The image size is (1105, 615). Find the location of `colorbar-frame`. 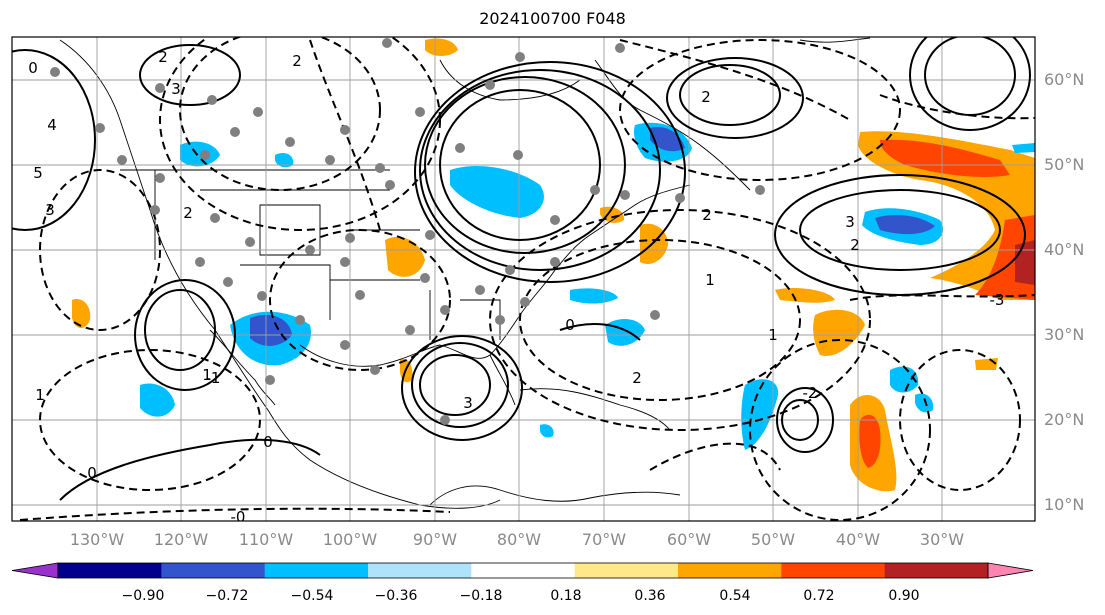

colorbar-frame is located at coordinates (523, 570).